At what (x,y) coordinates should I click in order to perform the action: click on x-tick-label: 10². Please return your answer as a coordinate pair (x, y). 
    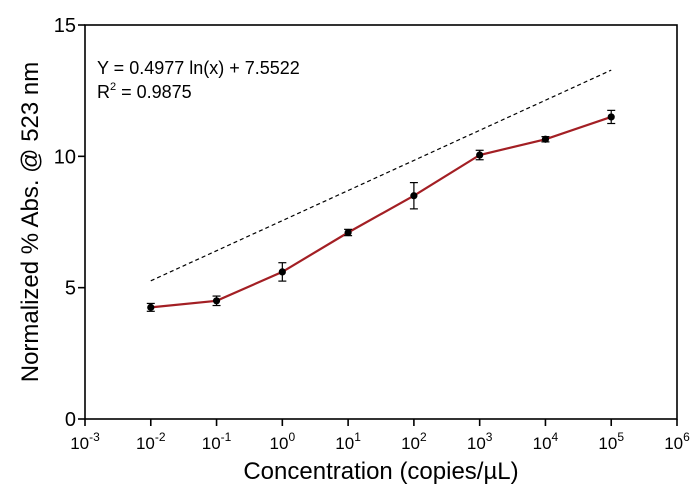
    Looking at the image, I should click on (414, 441).